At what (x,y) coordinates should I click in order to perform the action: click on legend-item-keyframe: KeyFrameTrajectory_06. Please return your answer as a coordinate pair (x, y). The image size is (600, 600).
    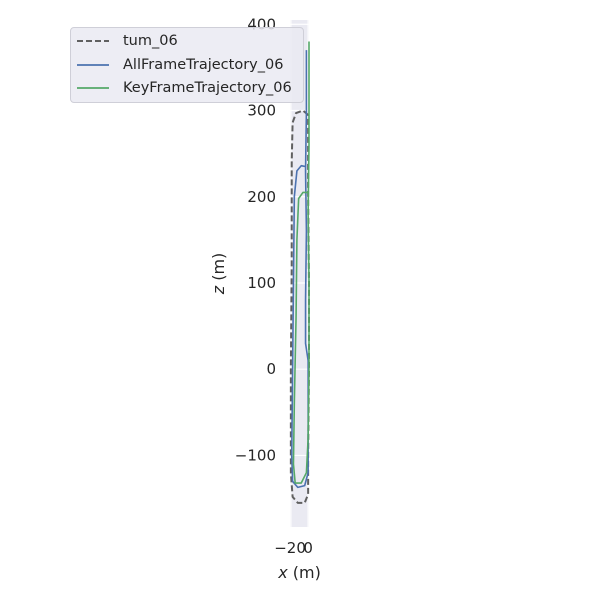
    Looking at the image, I should click on (181, 88).